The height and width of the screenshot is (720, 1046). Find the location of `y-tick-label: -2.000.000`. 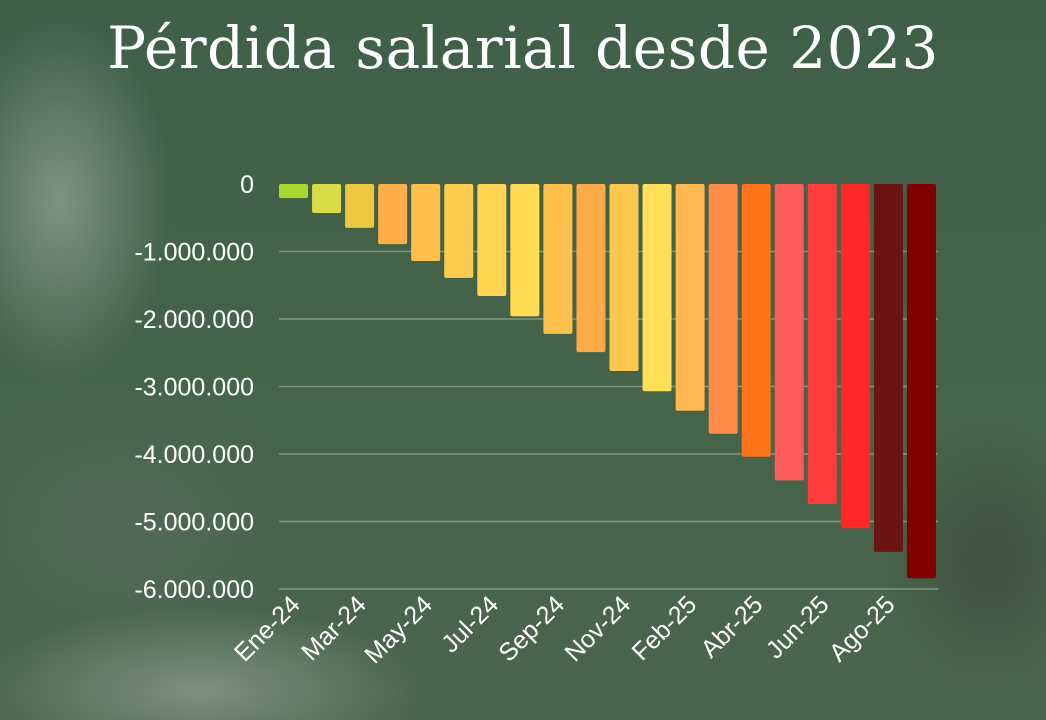

y-tick-label: -2.000.000 is located at coordinates (194, 320).